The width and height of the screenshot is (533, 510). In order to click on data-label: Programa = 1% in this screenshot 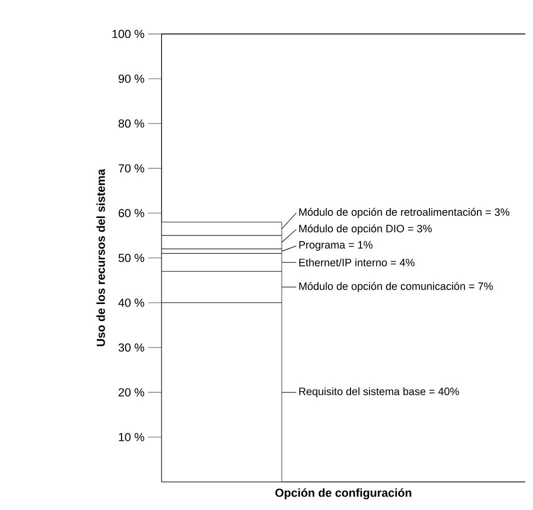, I will do `click(335, 246)`.